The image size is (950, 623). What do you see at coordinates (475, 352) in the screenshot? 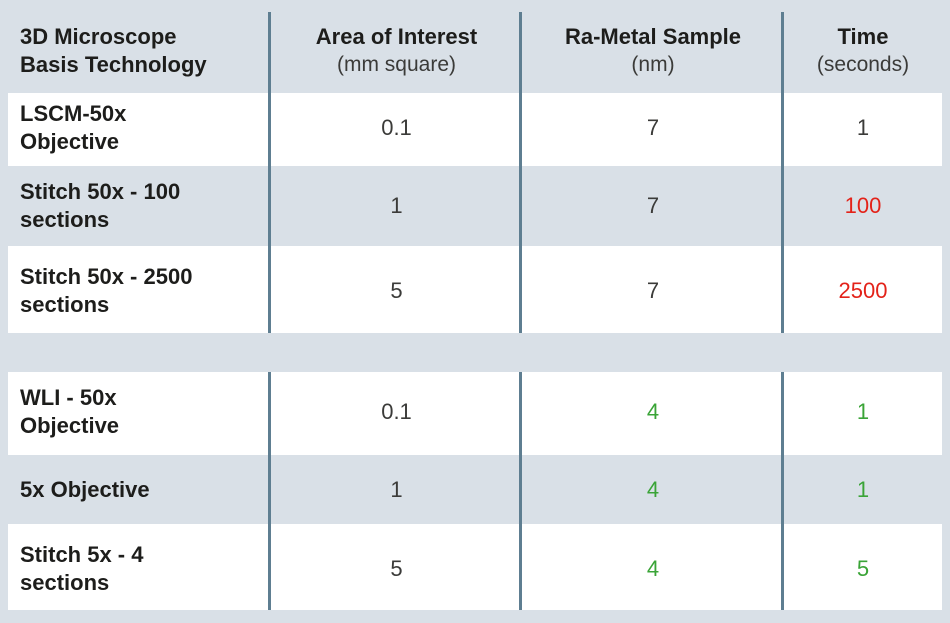
I see `section-separator-band` at bounding box center [475, 352].